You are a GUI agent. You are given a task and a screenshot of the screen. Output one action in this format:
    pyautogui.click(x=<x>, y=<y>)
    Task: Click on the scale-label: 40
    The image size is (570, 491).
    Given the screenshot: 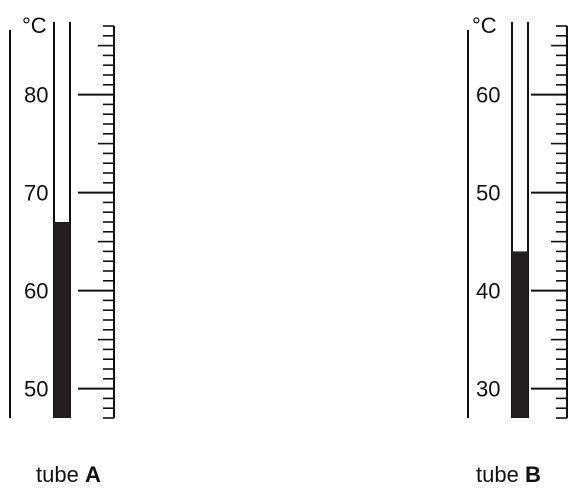 What is the action you would take?
    pyautogui.click(x=488, y=291)
    